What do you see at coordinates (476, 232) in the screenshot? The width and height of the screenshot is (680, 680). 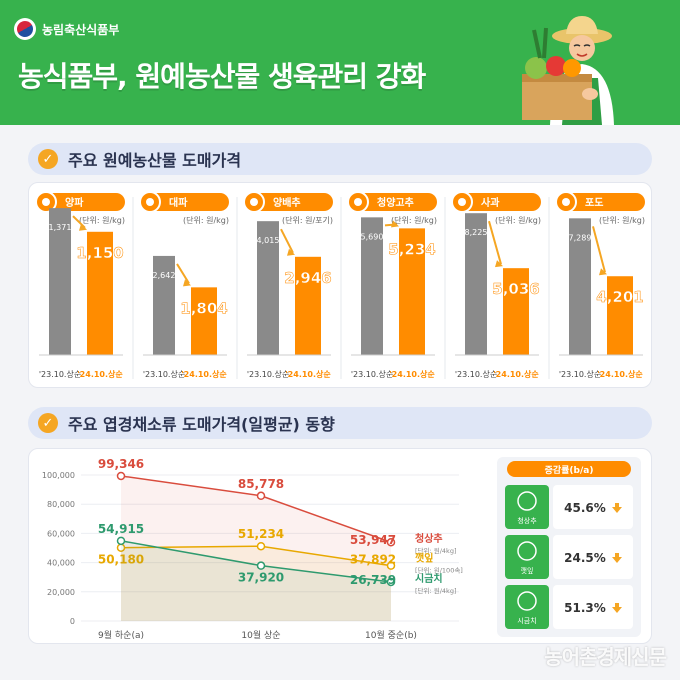 I see `value-label-2023: 8,225` at bounding box center [476, 232].